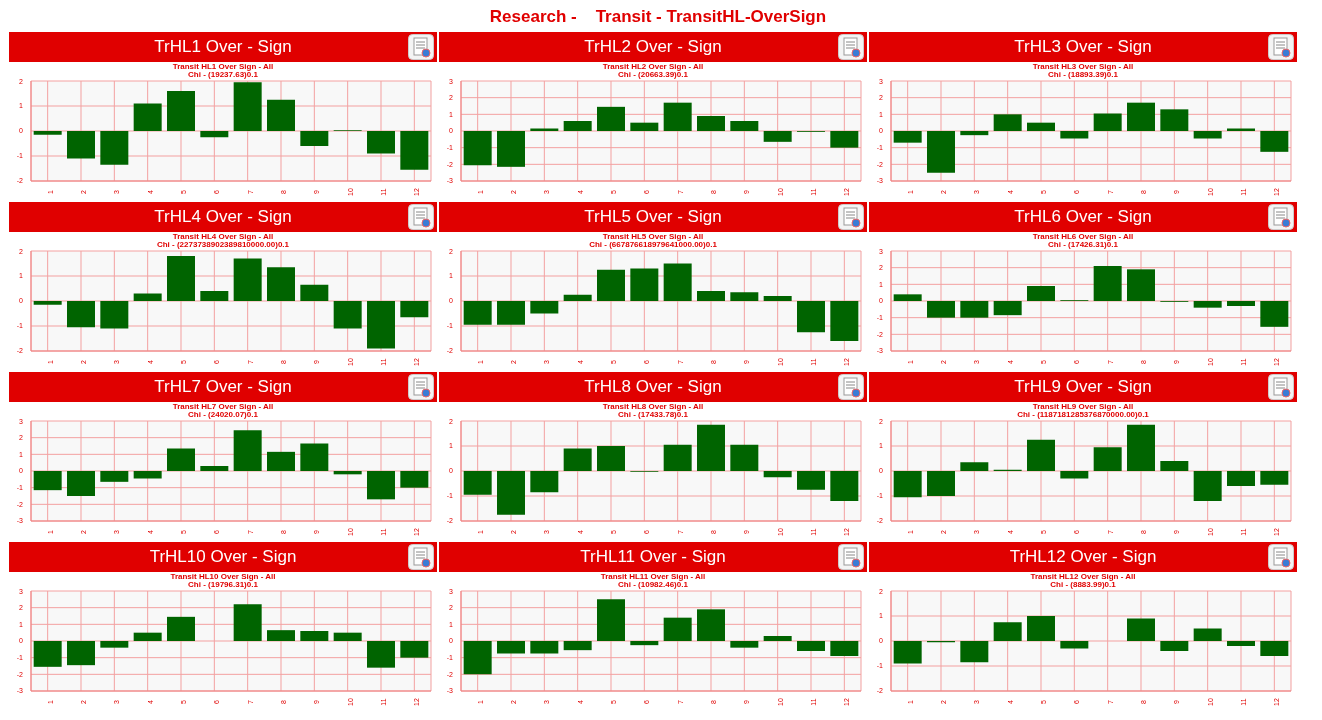 Image resolution: width=1322 pixels, height=720 pixels. Describe the element at coordinates (653, 217) in the screenshot. I see `chart-title: TrHL5 Over - Sign` at that location.